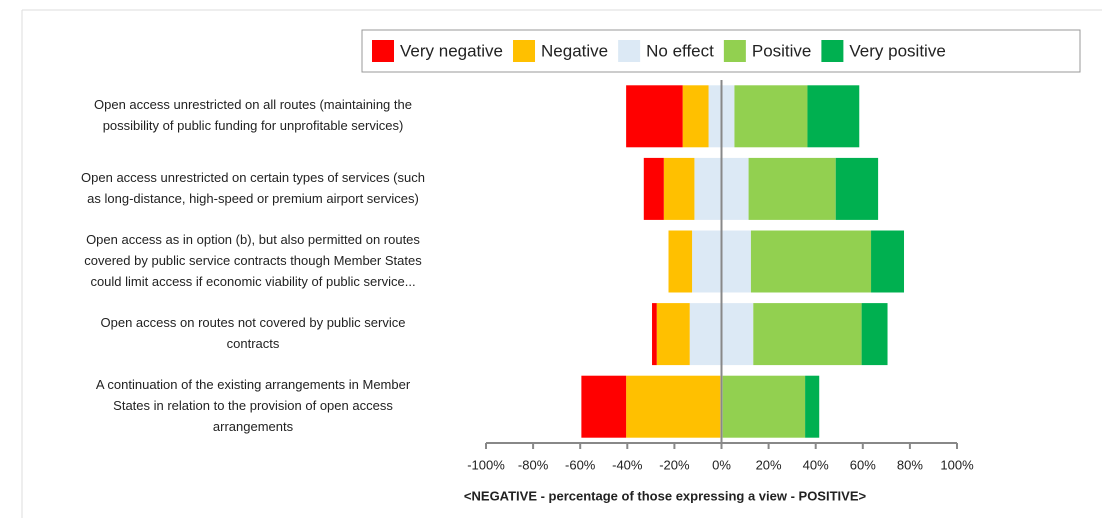 The height and width of the screenshot is (518, 1102). I want to click on x-tick-label: 20%, so click(769, 464).